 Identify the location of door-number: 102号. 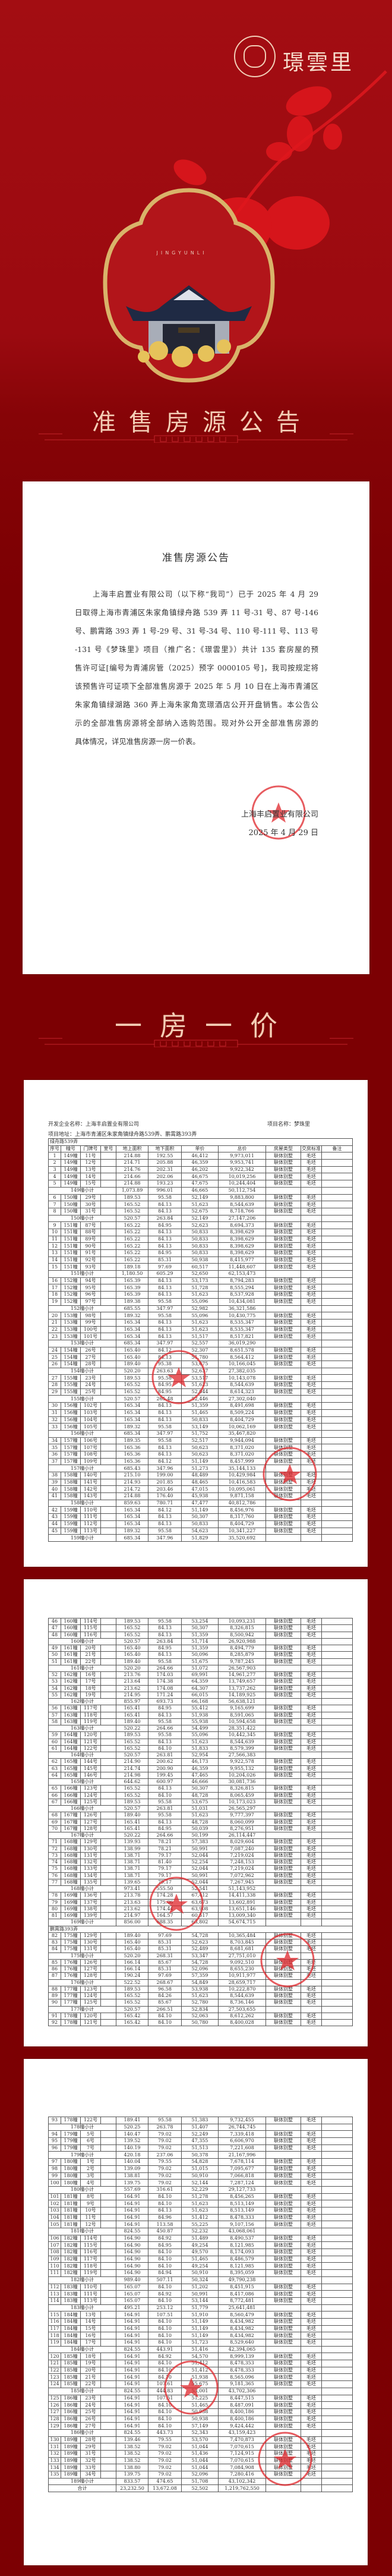
(91, 1406).